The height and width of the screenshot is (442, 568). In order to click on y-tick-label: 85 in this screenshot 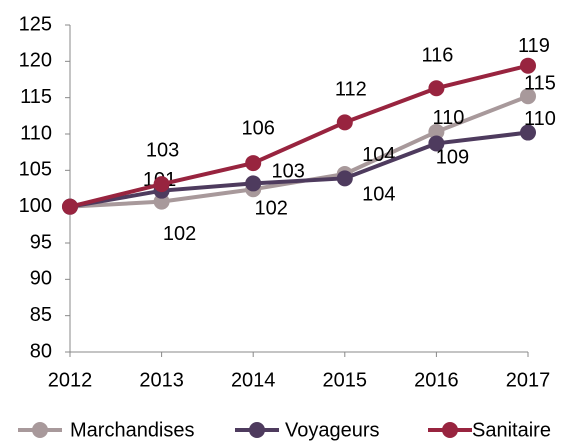, I will do `click(41, 315)`.